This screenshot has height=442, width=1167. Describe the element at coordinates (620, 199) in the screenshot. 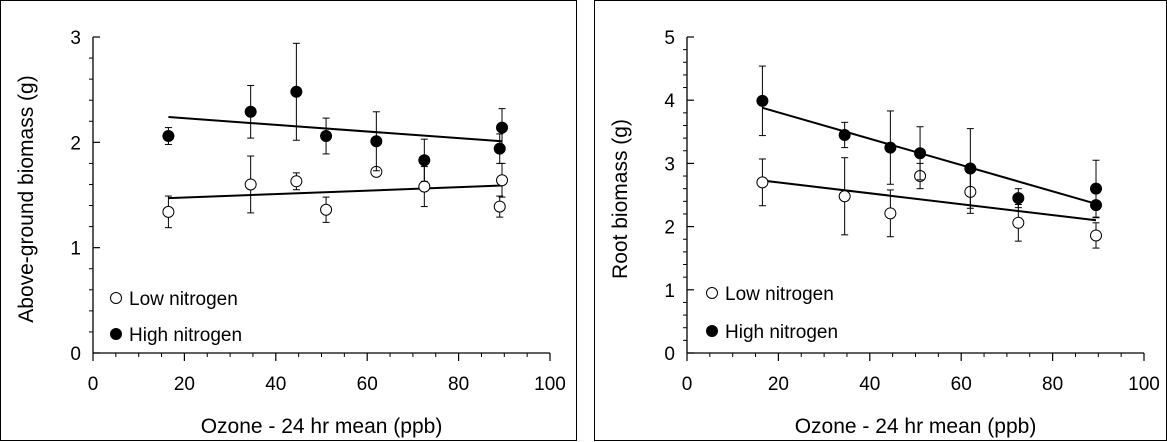

I see `y-axis-title: Root biomass (g)` at that location.